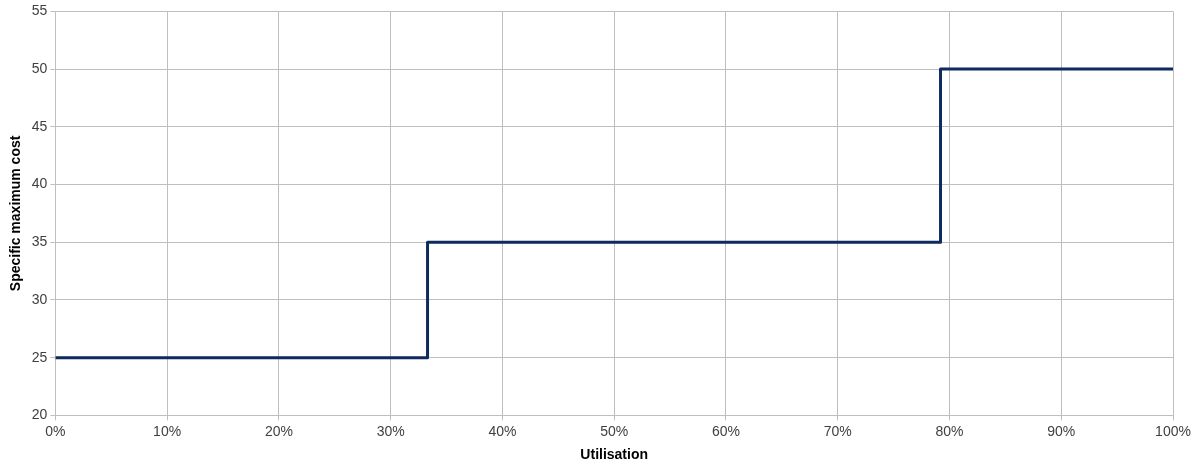  I want to click on x-tick-label: 90%, so click(1061, 430).